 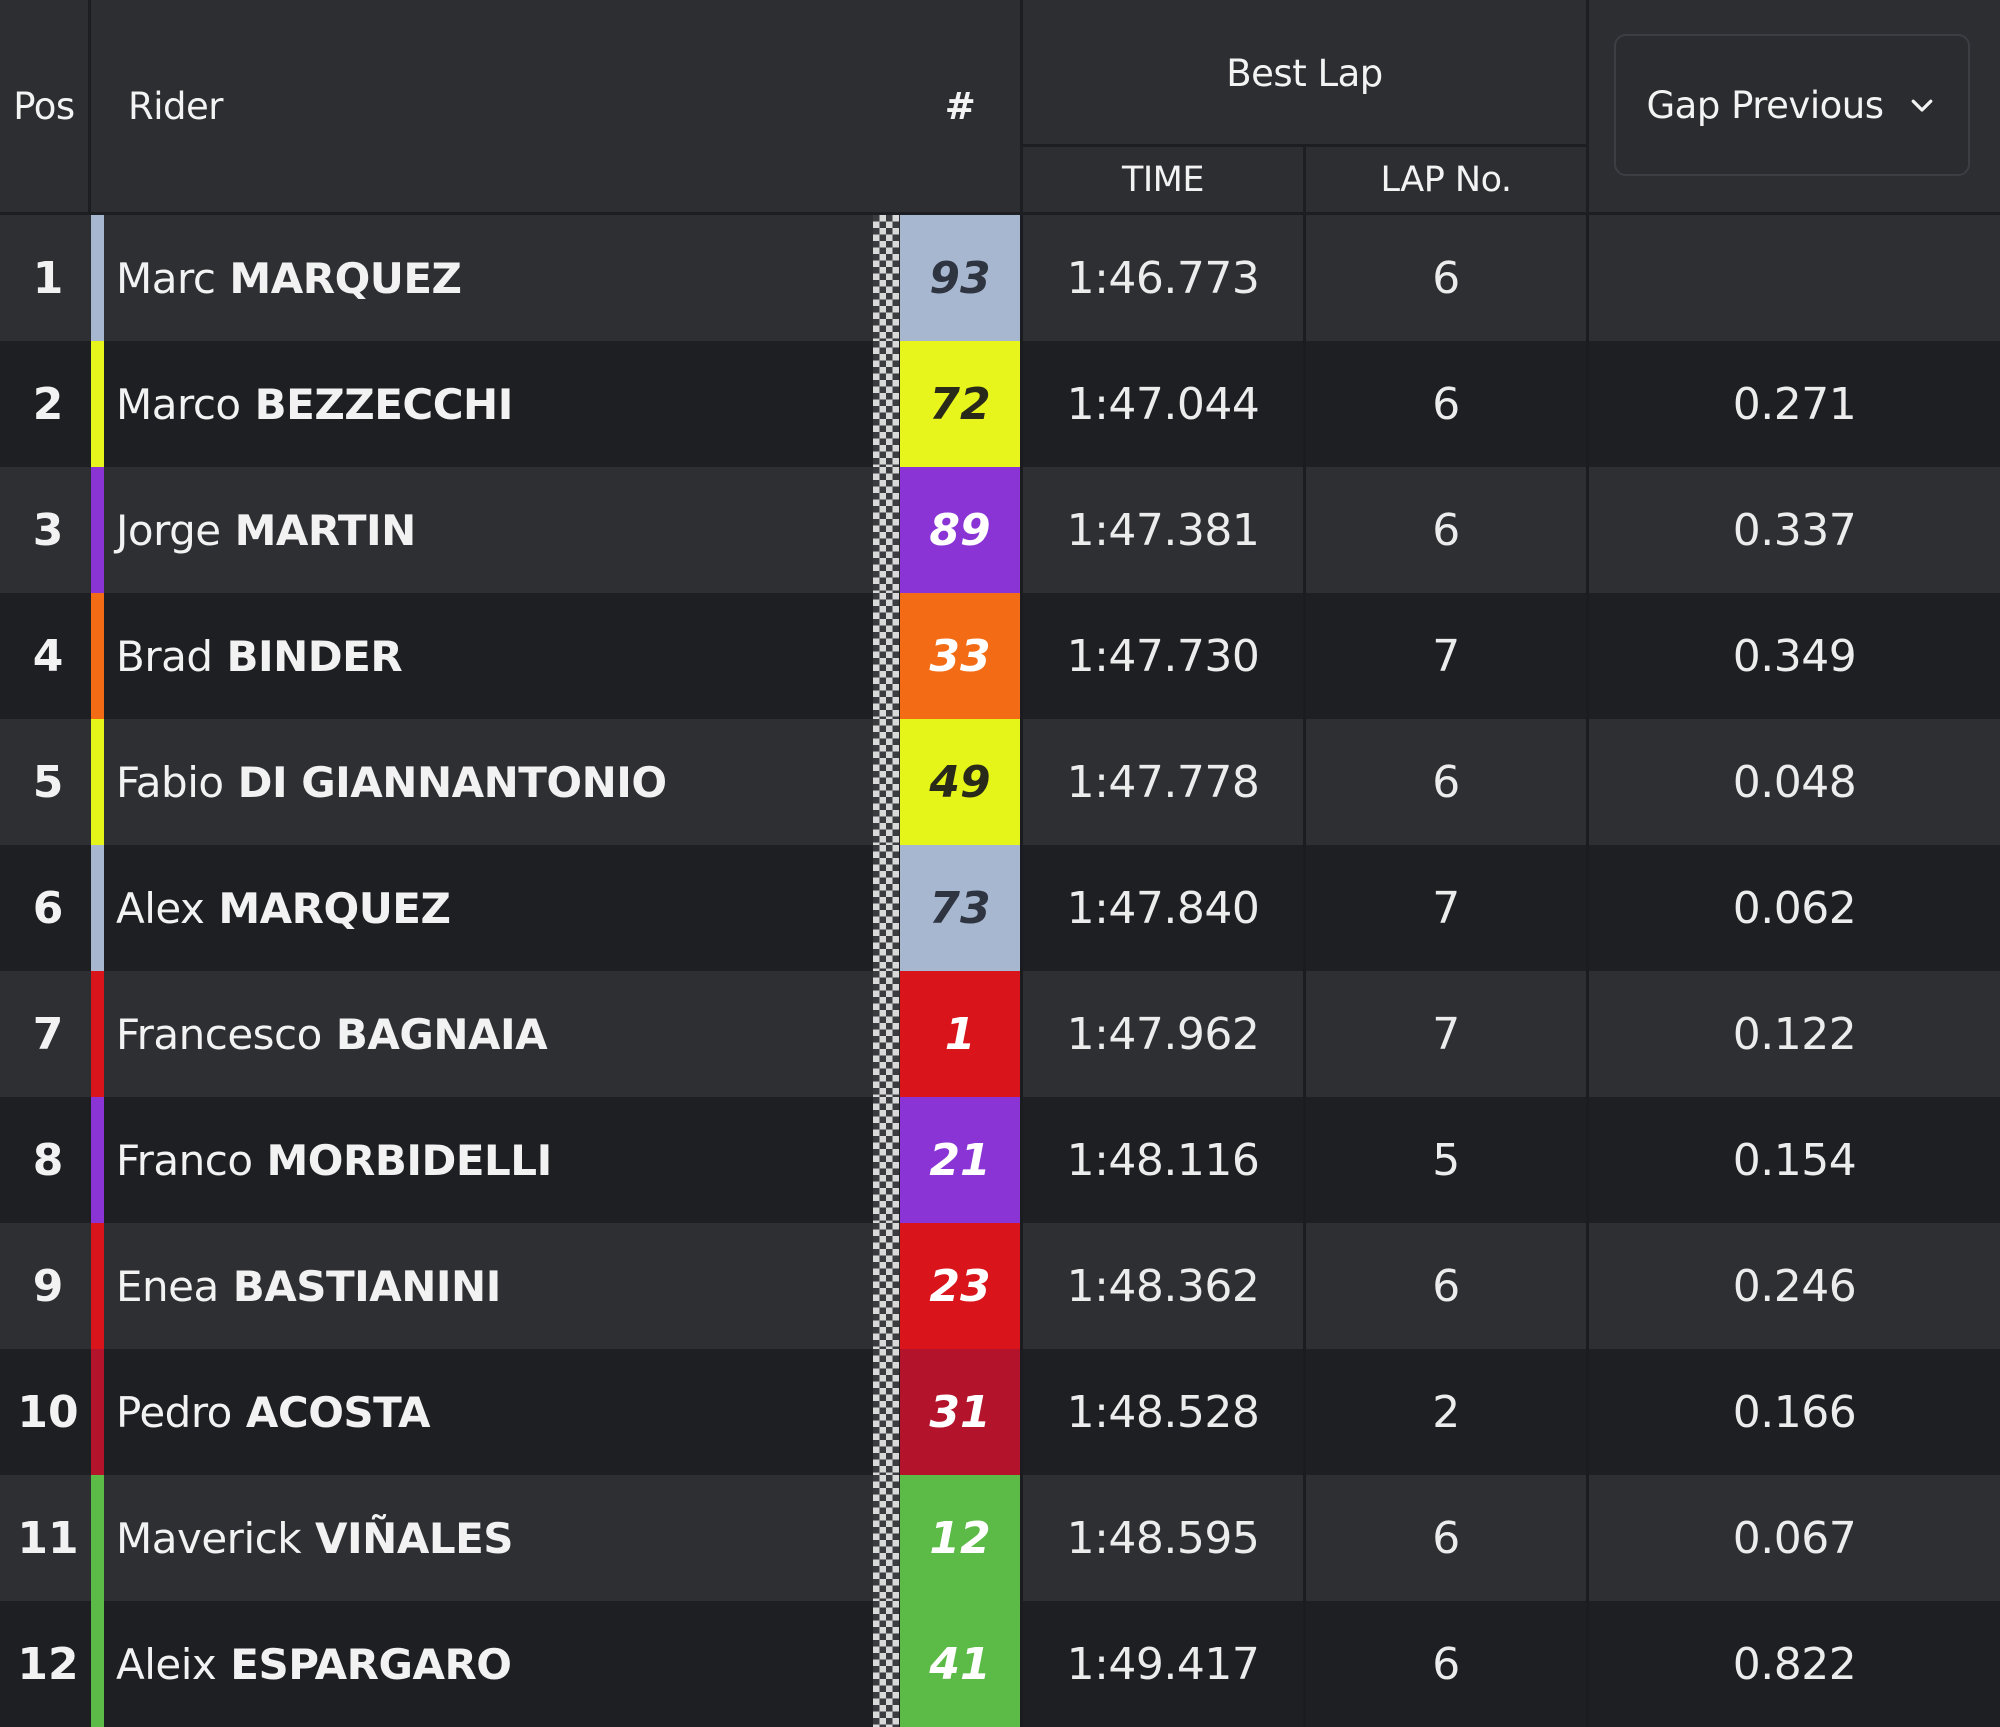 I want to click on rider-last-name: VIÑALES, so click(x=414, y=1538).